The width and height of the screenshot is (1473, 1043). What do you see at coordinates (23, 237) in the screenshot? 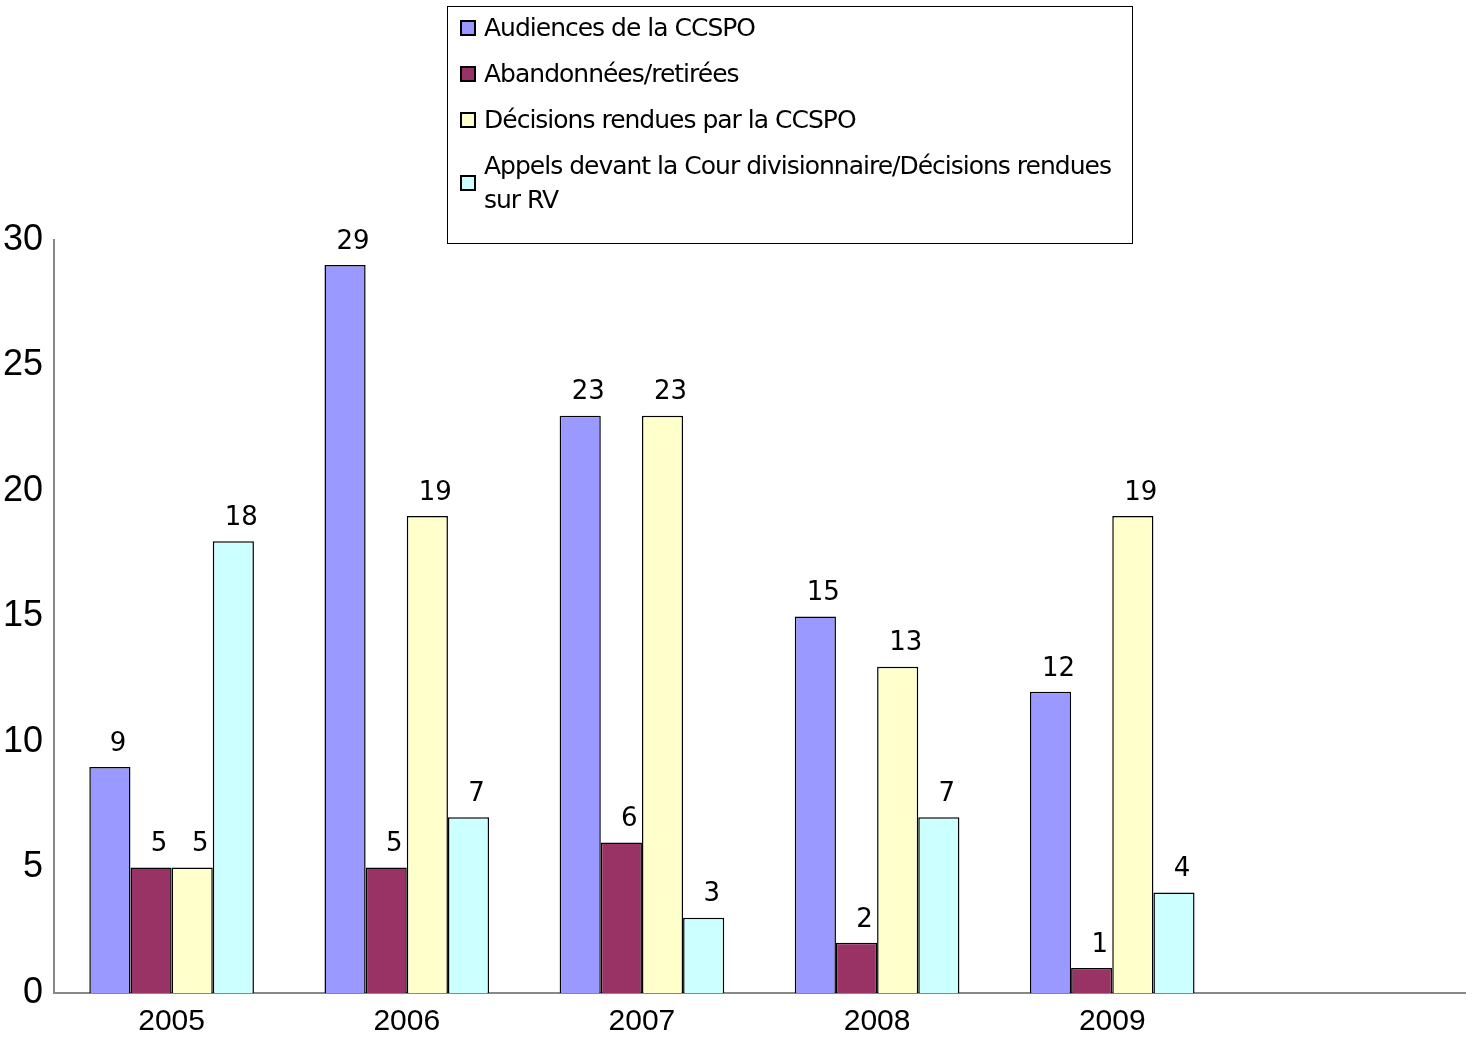
I see `y-tick-label: 30` at bounding box center [23, 237].